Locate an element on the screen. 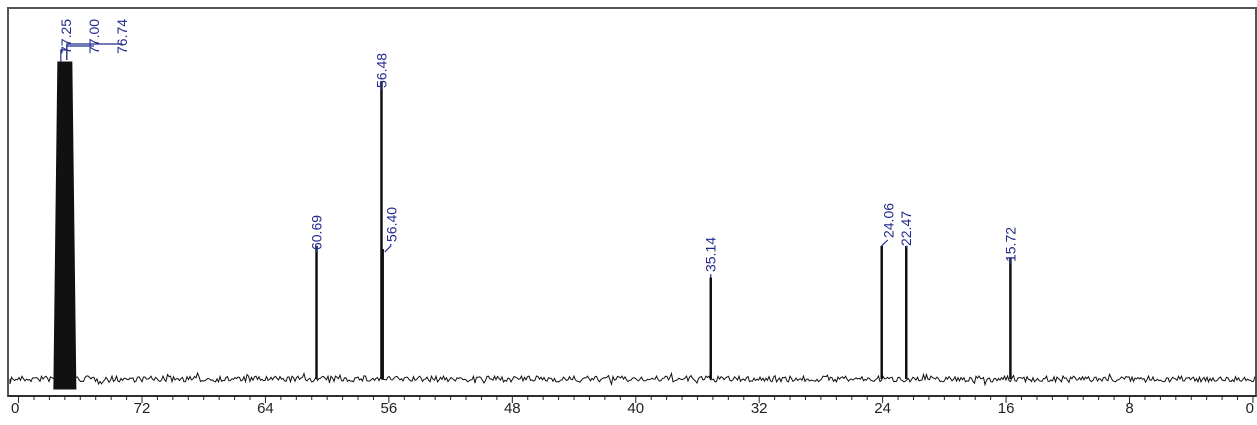 This screenshot has height=425, width=1257. noise-trace is located at coordinates (632, 379).